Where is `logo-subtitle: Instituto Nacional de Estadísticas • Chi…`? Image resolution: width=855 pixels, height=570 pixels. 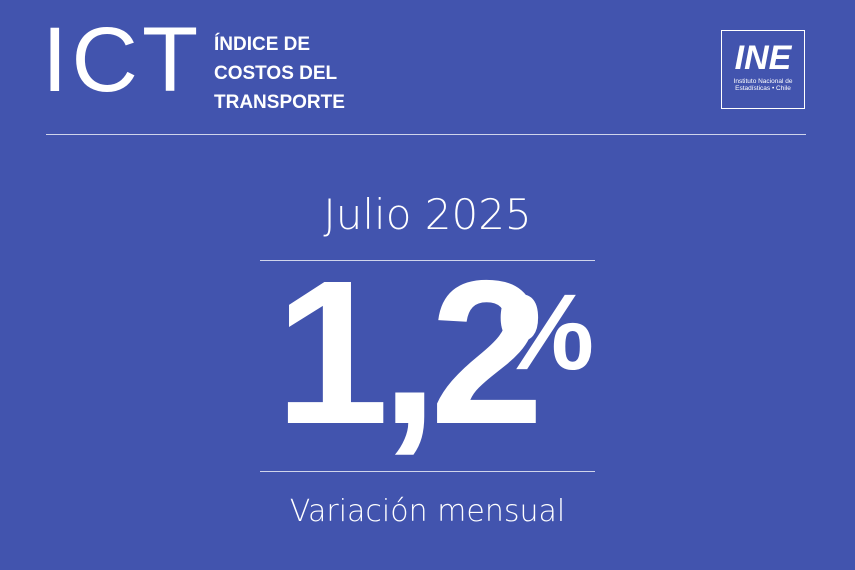
logo-subtitle: Instituto Nacional de Estadísticas • Chi… is located at coordinates (763, 85).